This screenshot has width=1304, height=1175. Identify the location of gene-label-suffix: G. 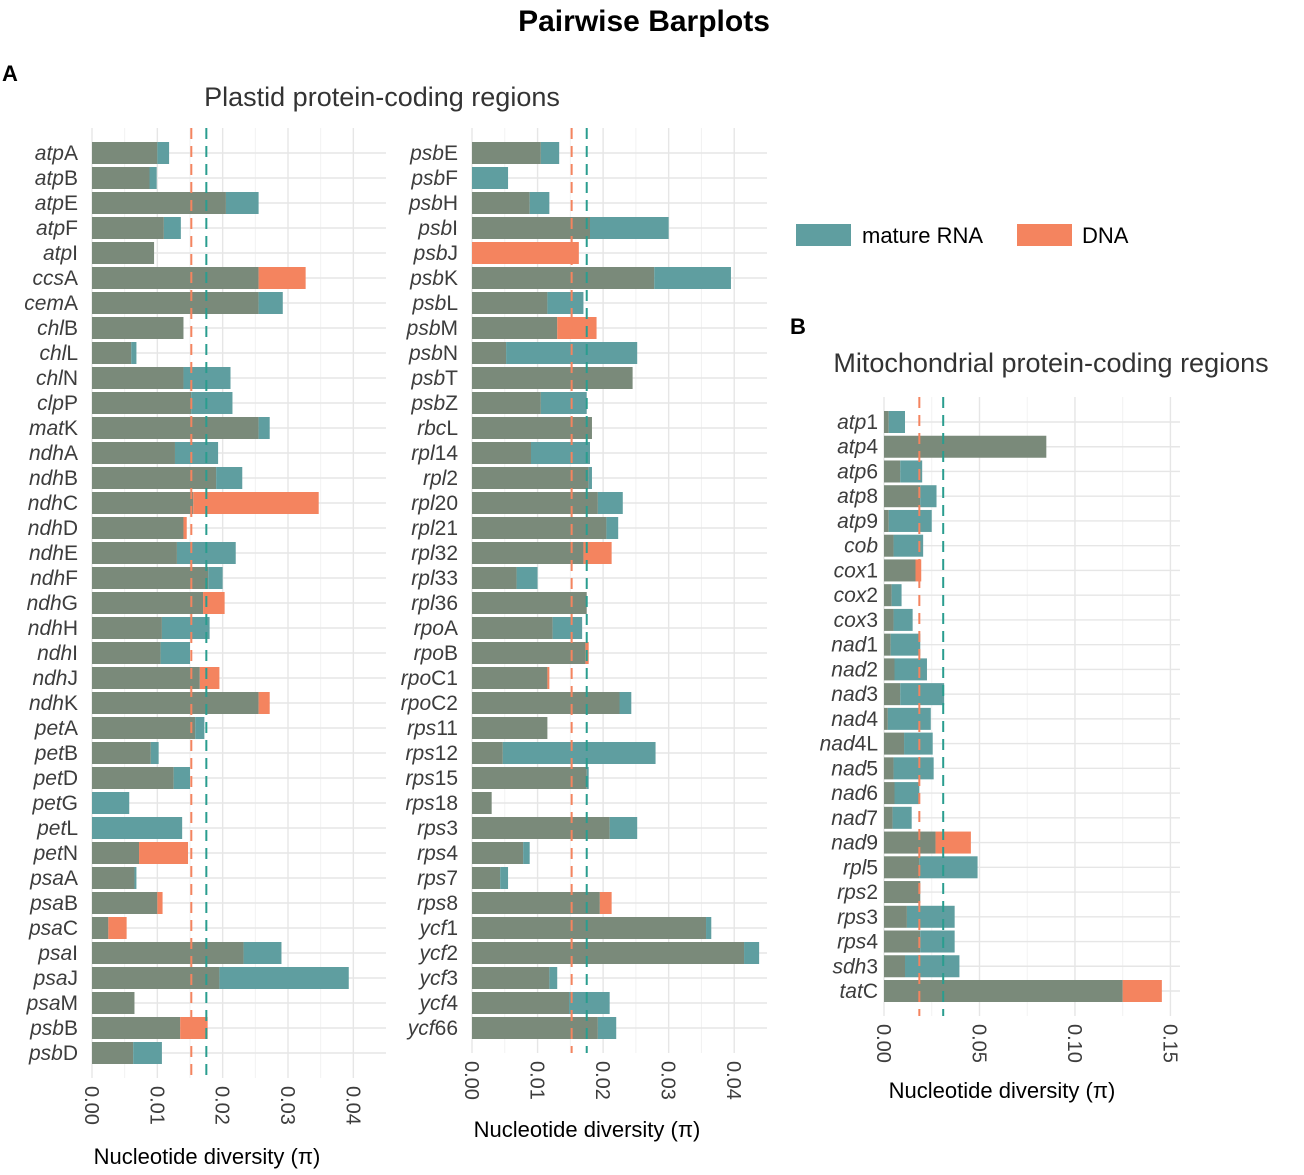
(70, 803).